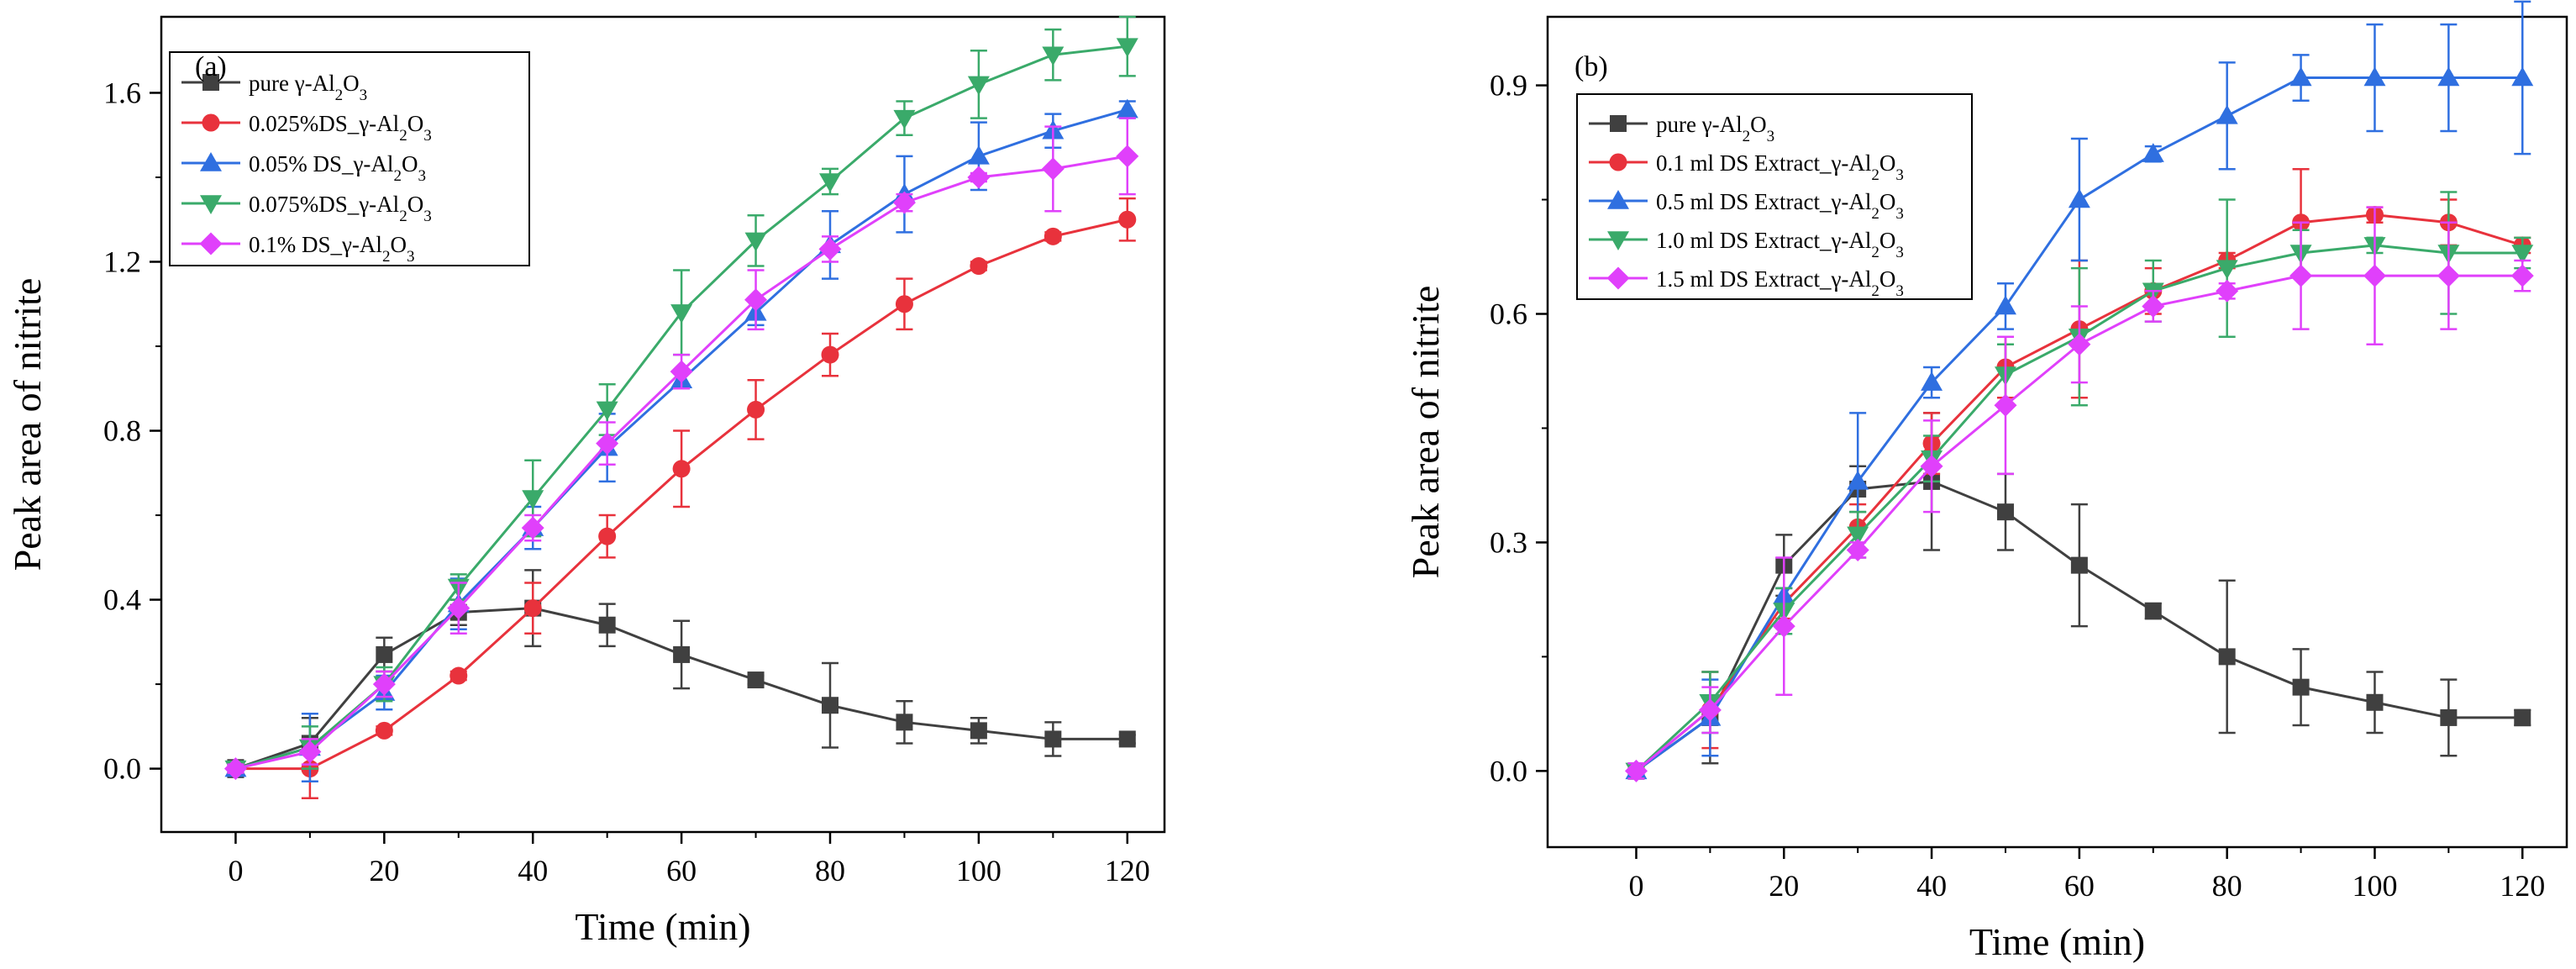 This screenshot has height=969, width=2576. Describe the element at coordinates (337, 168) in the screenshot. I see `legend-label: 0.05% DS_γ-Al2O3` at that location.